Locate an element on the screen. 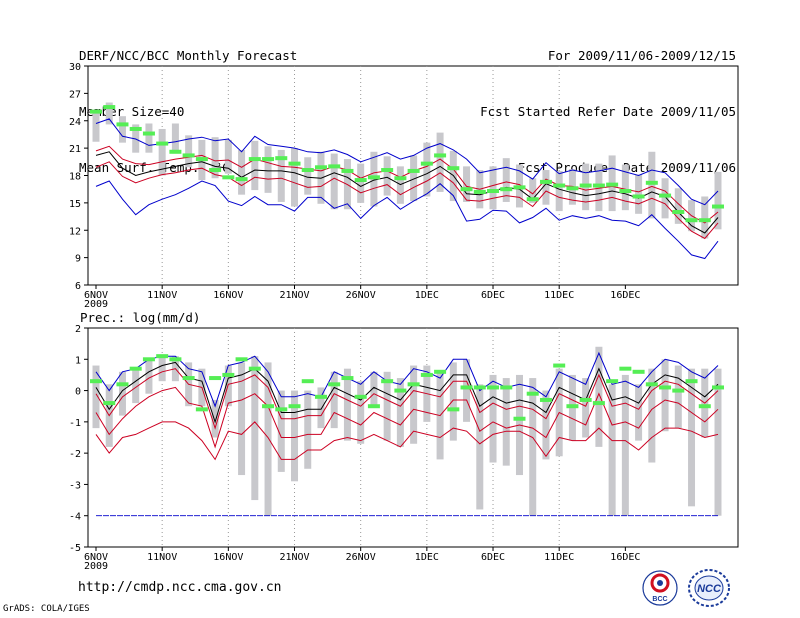 The image size is (800, 618). prec-x-tick-label: 21NOV is located at coordinates (294, 557).